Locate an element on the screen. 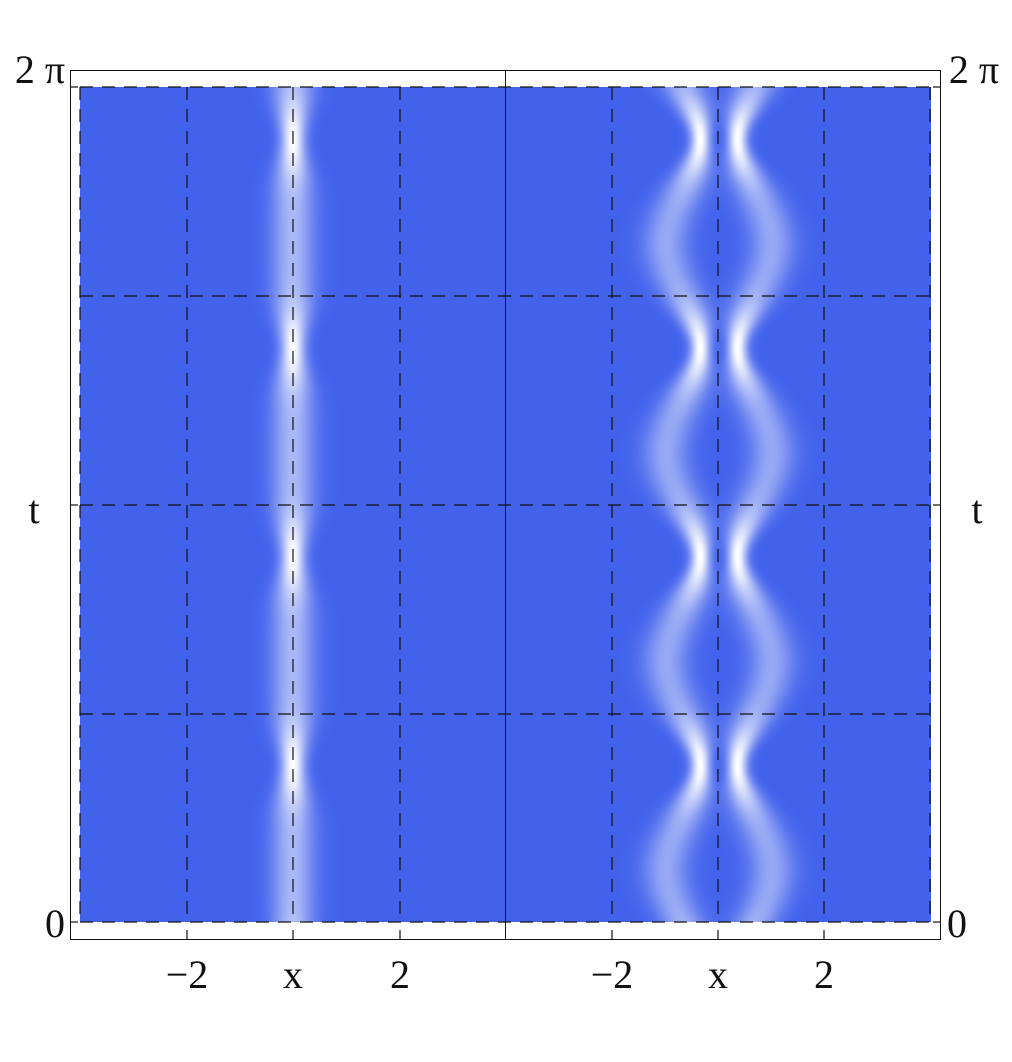 The image size is (1012, 1062). left-y-tick-2pi: 2 π is located at coordinates (40, 69).